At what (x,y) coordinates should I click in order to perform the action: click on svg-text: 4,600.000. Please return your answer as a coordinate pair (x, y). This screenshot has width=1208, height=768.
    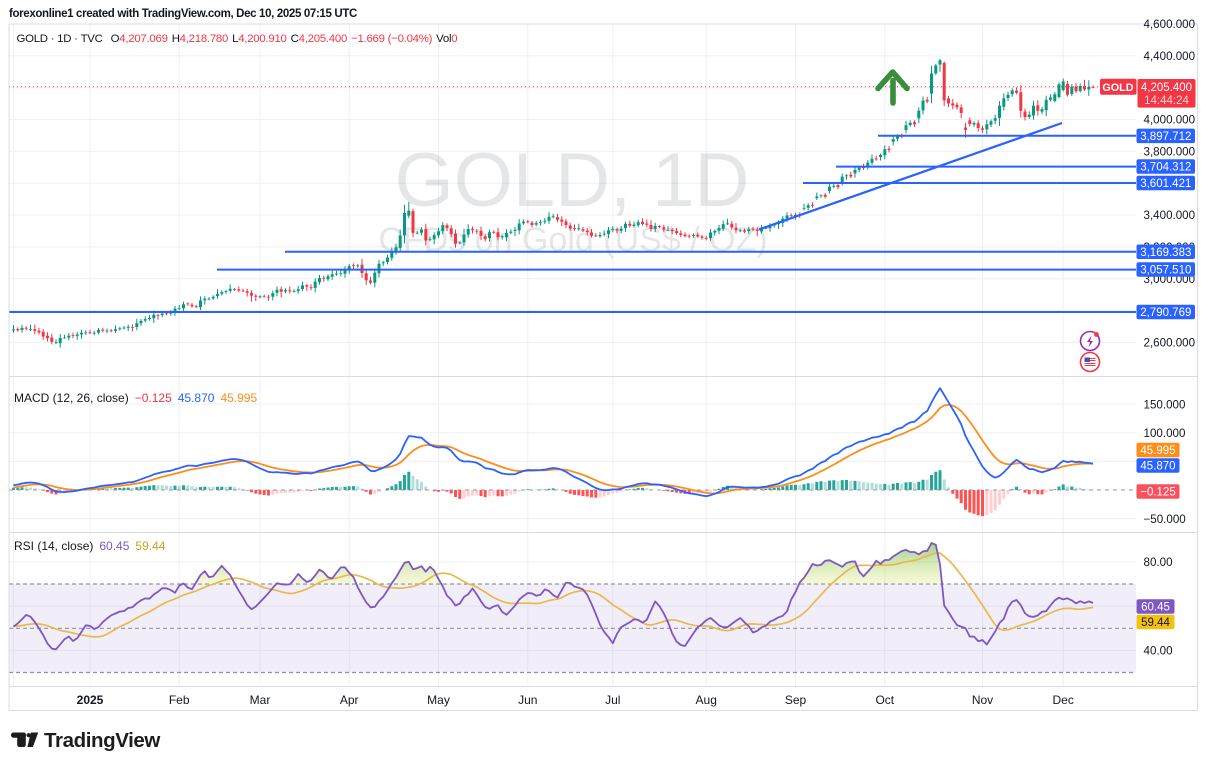
    Looking at the image, I should click on (1170, 24).